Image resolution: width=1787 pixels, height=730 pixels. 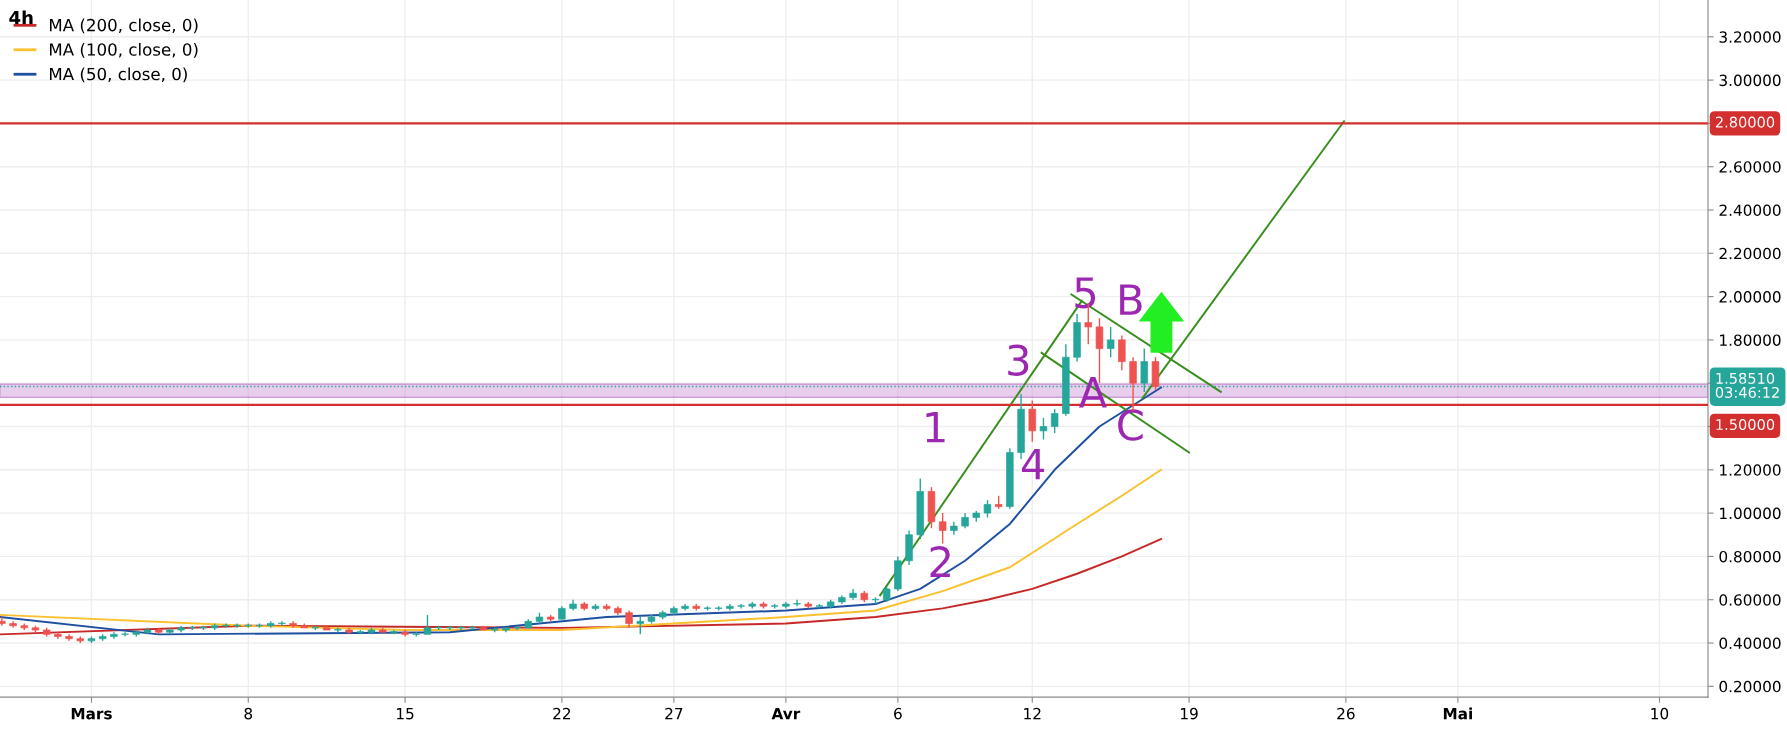 I want to click on x-tick-label: 12, so click(x=1032, y=713).